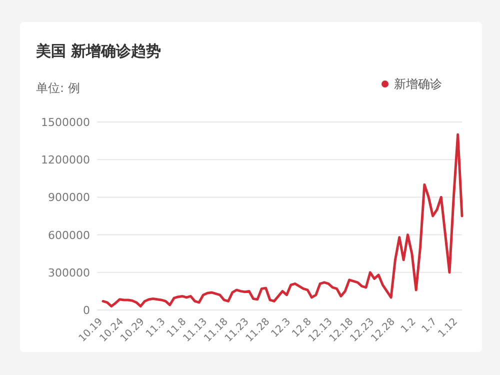  I want to click on legend-label: 新增确诊, so click(418, 84).